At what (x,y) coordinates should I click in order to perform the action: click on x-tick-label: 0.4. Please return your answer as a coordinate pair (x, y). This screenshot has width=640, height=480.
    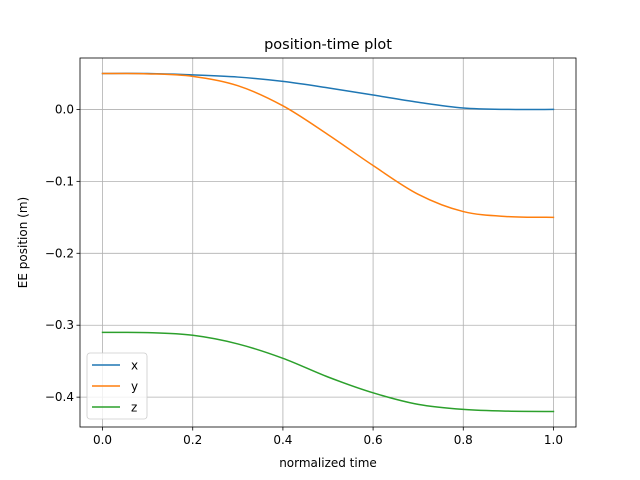
    Looking at the image, I should click on (282, 440).